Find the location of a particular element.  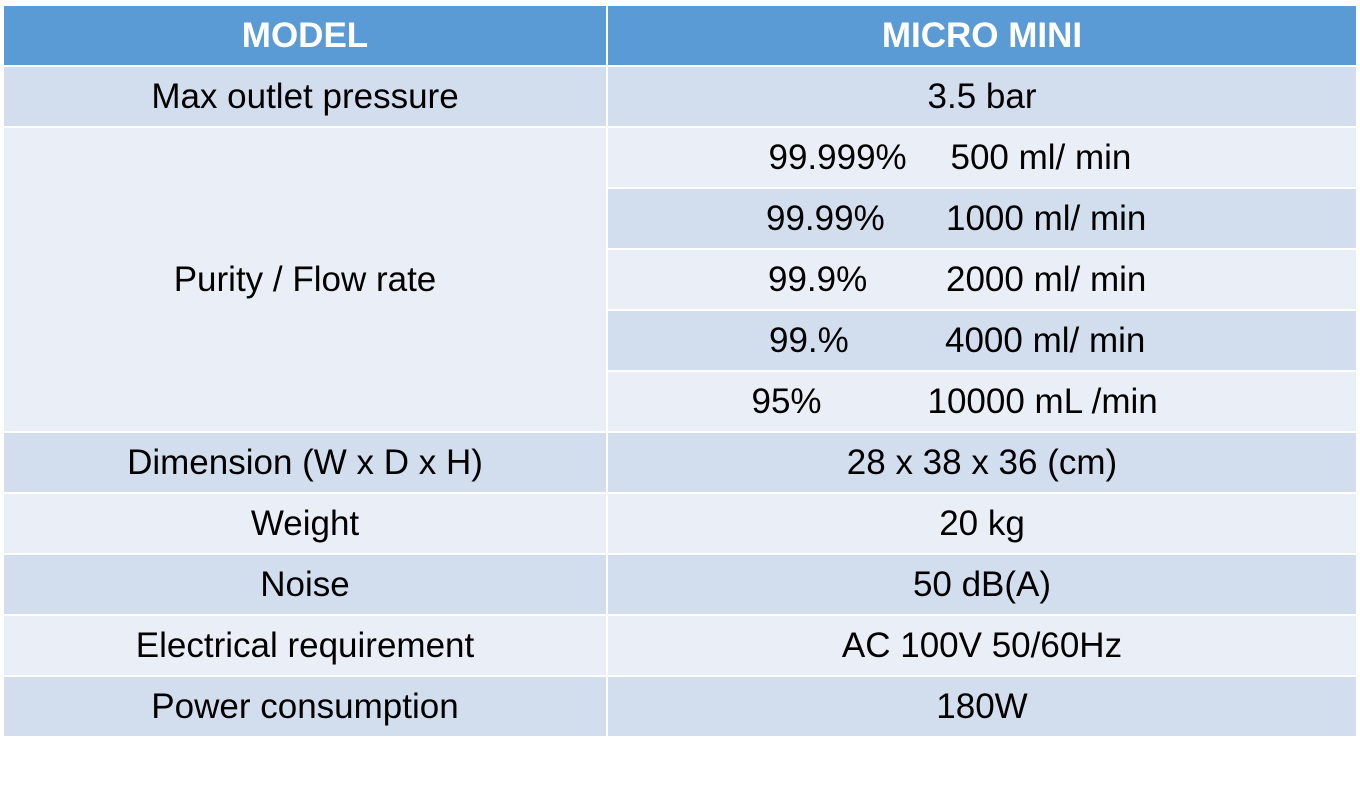

flow-value: 500 ml/ min is located at coordinates (1041, 157).